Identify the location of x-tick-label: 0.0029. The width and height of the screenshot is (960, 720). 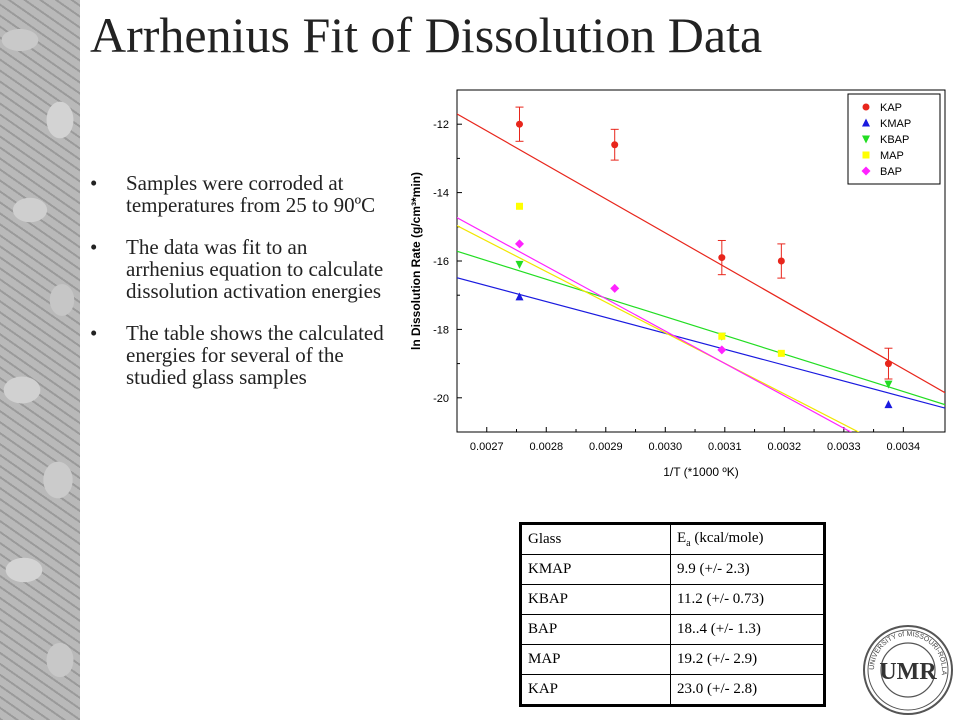
(606, 447).